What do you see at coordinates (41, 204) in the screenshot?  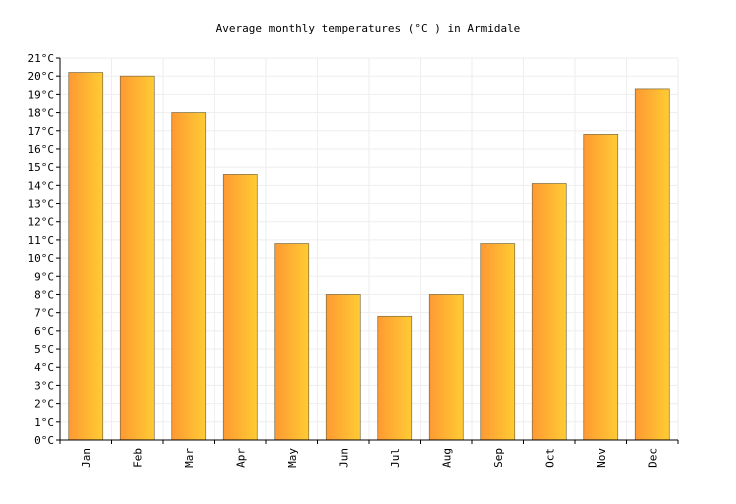 I see `y-tick-label: 13°C` at bounding box center [41, 204].